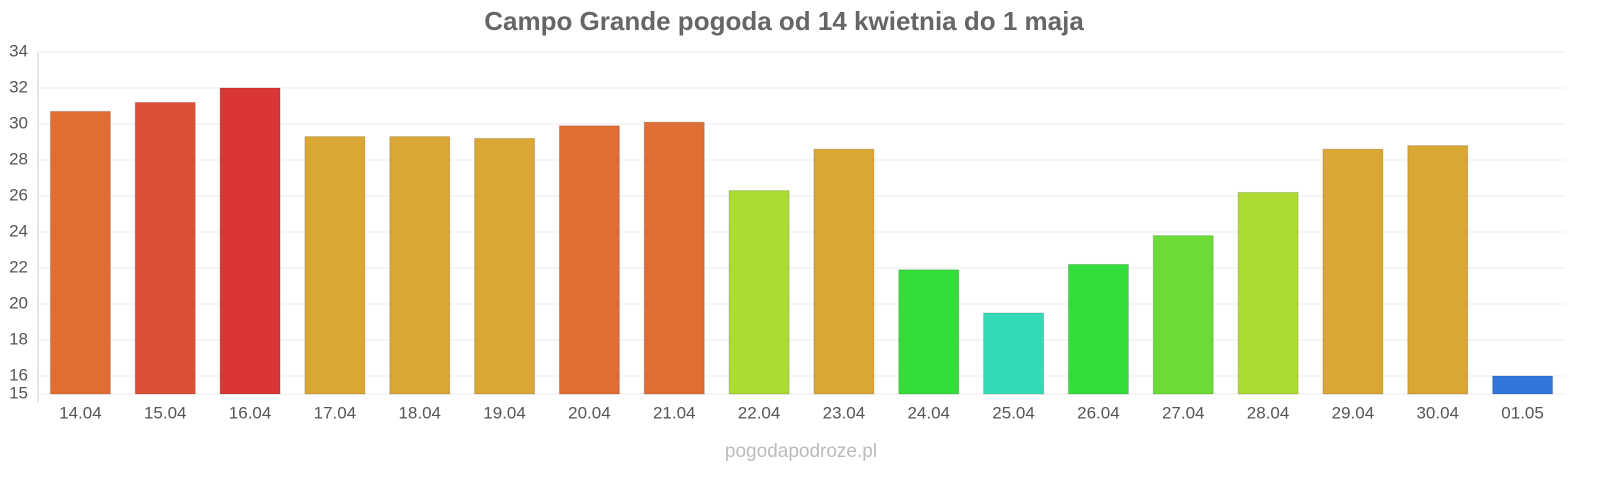 This screenshot has height=485, width=1600. I want to click on x-tick-label: 16.04, so click(250, 412).